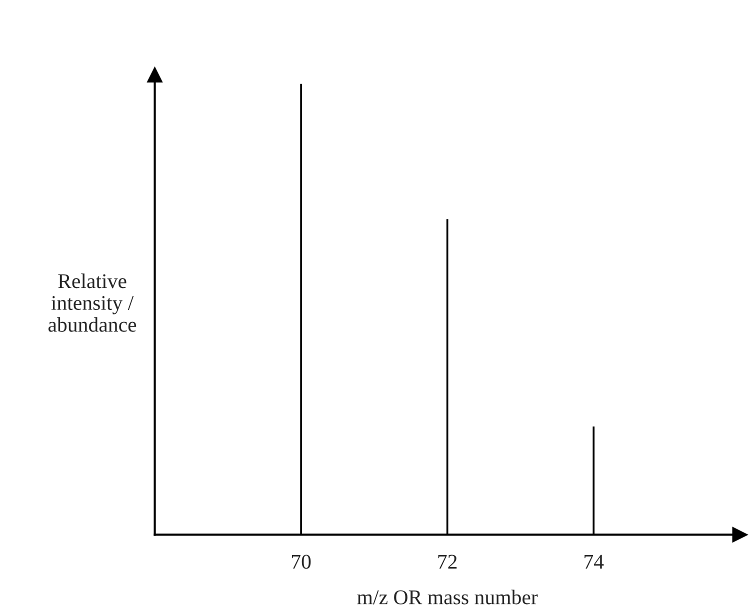 The width and height of the screenshot is (755, 609). What do you see at coordinates (92, 303) in the screenshot?
I see `y-axis-title: Relative intensity / abundance` at bounding box center [92, 303].